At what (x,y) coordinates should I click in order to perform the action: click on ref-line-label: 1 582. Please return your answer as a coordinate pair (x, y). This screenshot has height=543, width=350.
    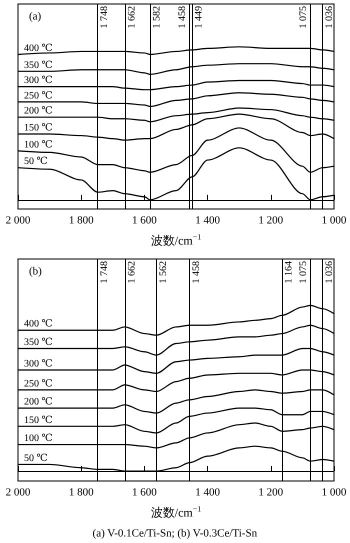
    Looking at the image, I should click on (157, 17).